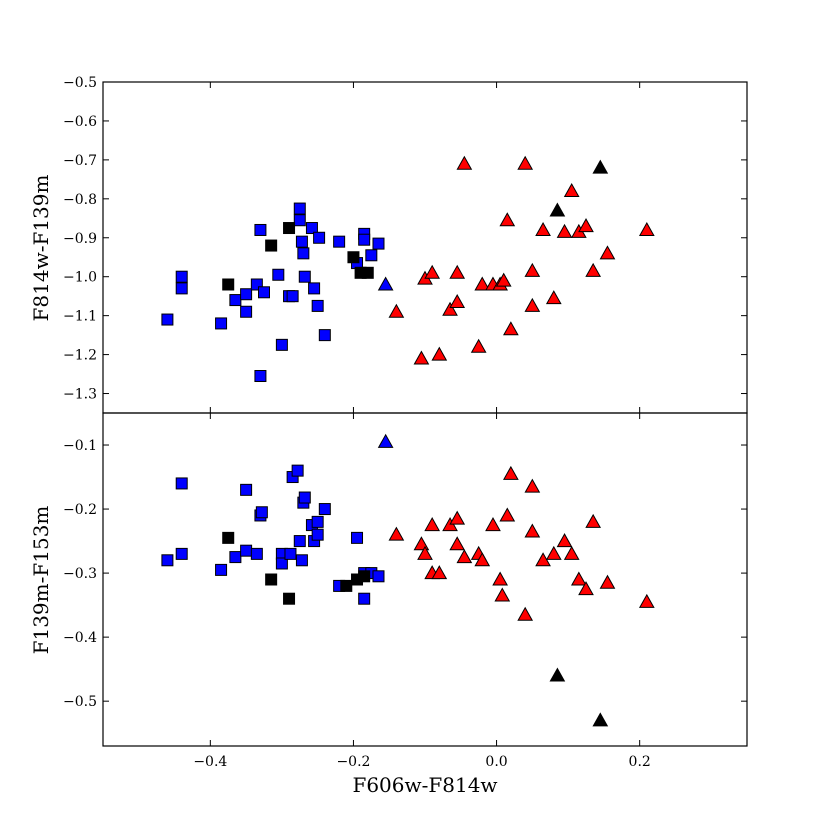  I want to click on top-y-tick-label: −1.0, so click(80, 278).